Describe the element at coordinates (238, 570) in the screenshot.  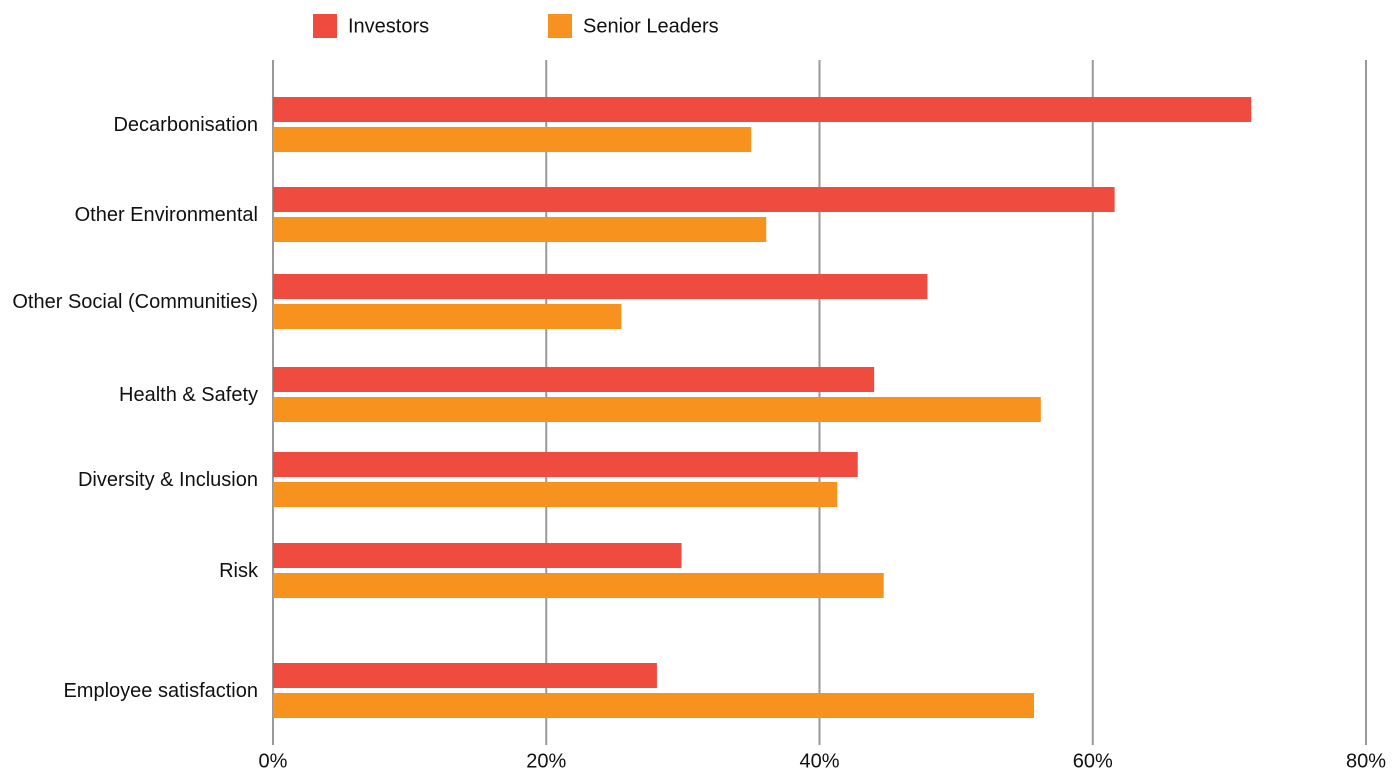
I see `category-text: Risk` at that location.